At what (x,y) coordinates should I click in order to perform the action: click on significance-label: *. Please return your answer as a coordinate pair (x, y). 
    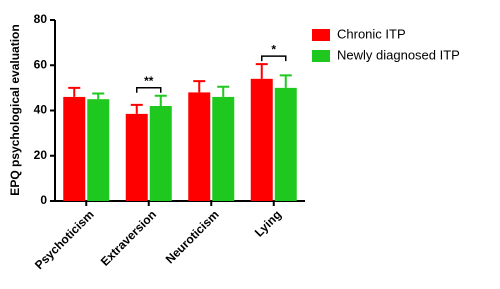
    Looking at the image, I should click on (273, 49).